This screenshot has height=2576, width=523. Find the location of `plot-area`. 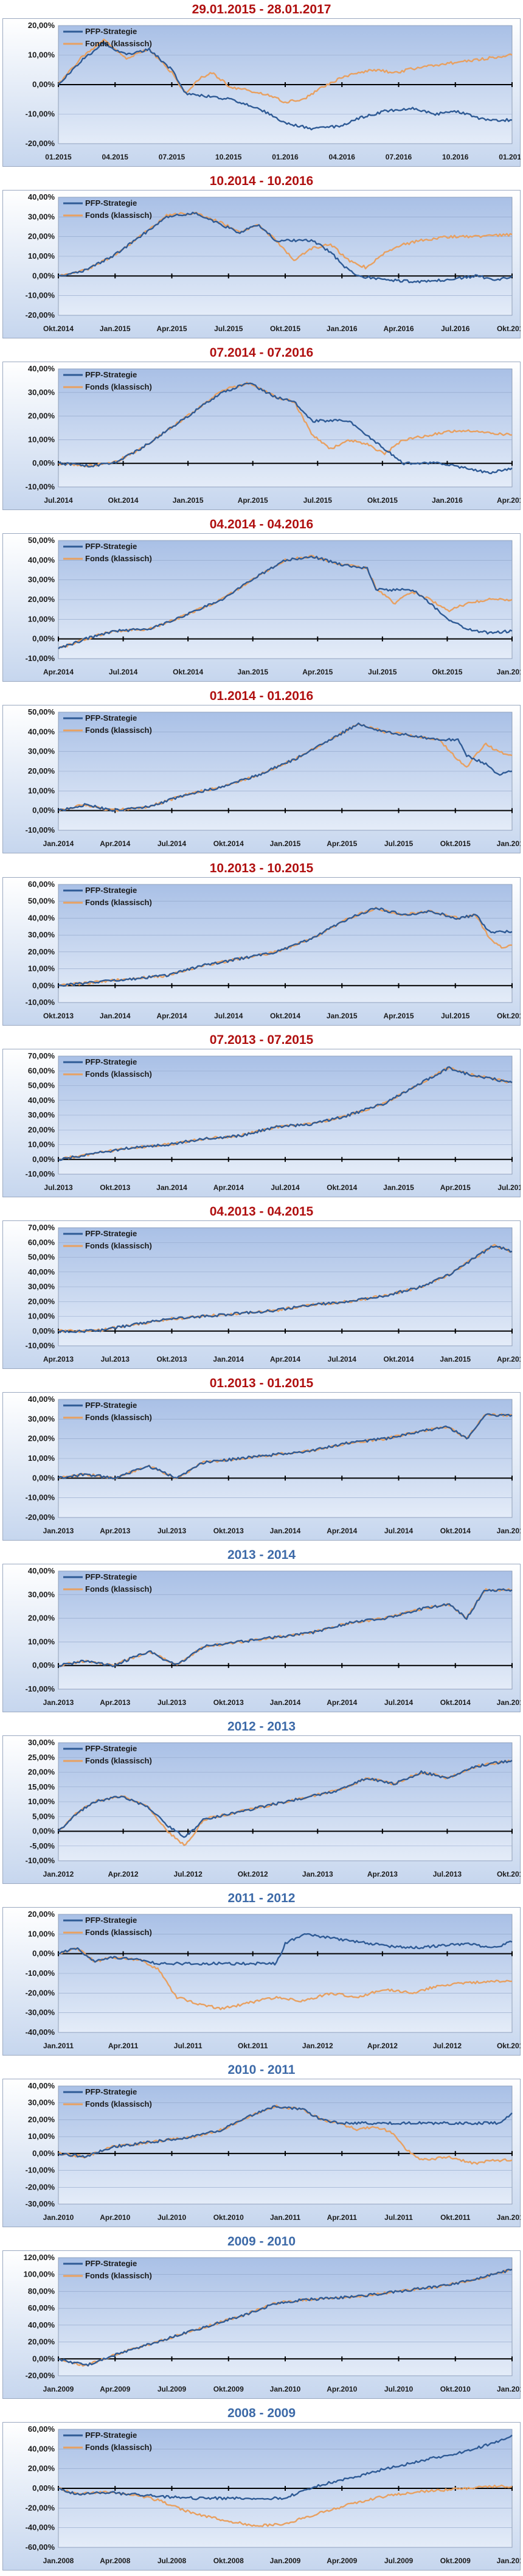

plot-area is located at coordinates (285, 1630).